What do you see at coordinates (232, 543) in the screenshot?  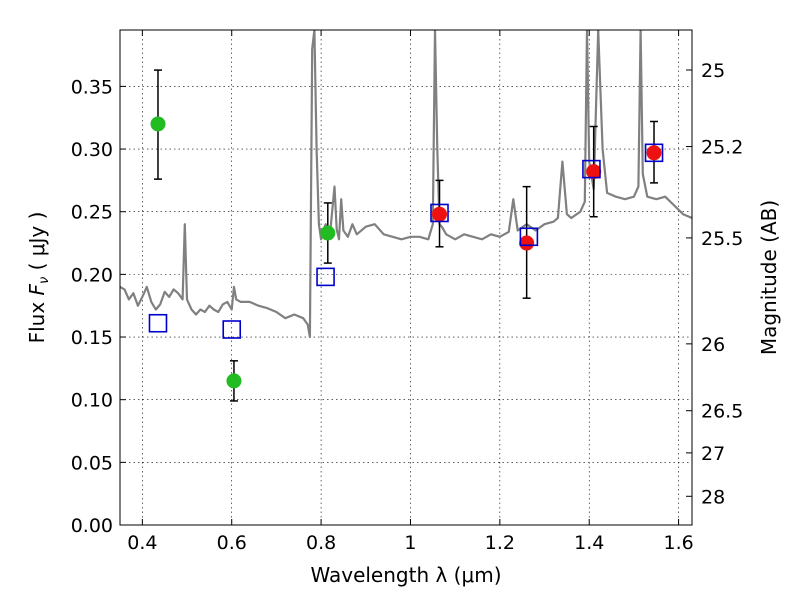 I see `x-tick-label: 0.6` at bounding box center [232, 543].